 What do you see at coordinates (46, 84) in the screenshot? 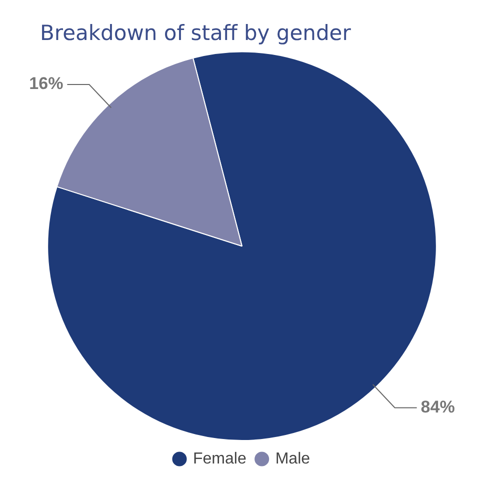
I see `data-label: 16%` at bounding box center [46, 84].